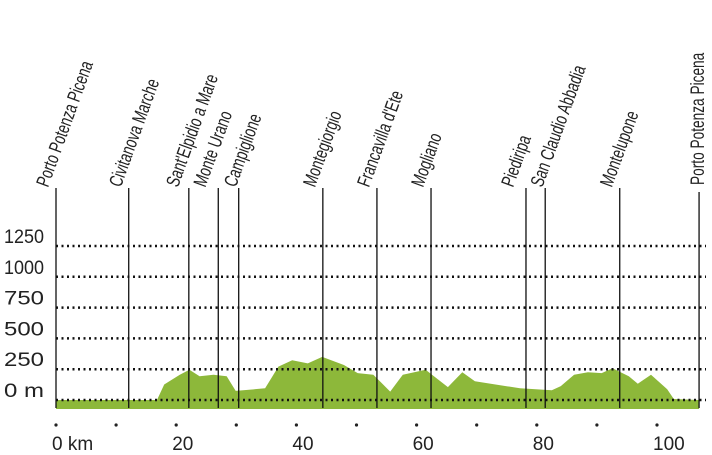 The height and width of the screenshot is (455, 712). What do you see at coordinates (134, 133) in the screenshot?
I see `place-label: Civitanova Marche` at bounding box center [134, 133].